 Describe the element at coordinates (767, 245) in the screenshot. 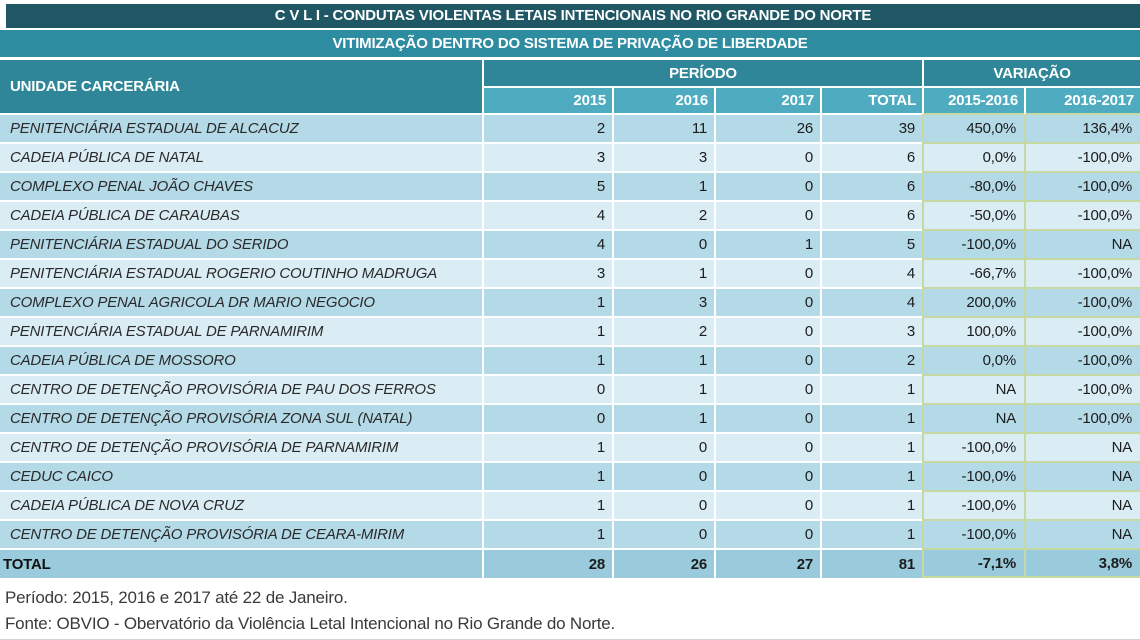

I see `value-2017-cell: 1` at that location.